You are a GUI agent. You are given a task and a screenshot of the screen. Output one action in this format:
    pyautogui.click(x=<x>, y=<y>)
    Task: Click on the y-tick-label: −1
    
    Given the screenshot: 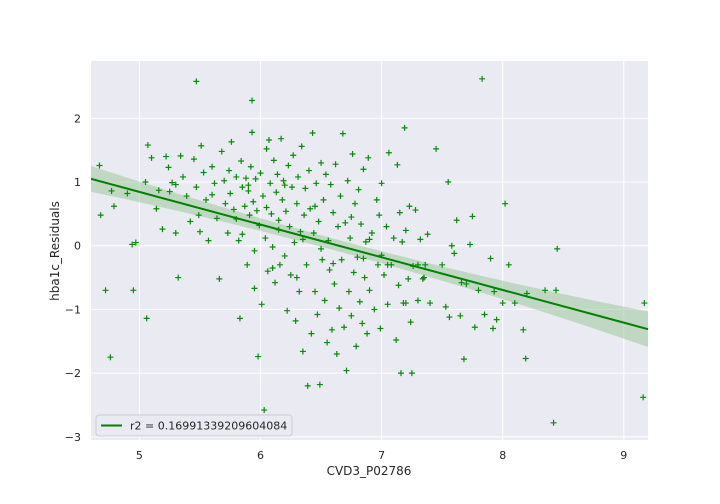 What is the action you would take?
    pyautogui.click(x=73, y=309)
    